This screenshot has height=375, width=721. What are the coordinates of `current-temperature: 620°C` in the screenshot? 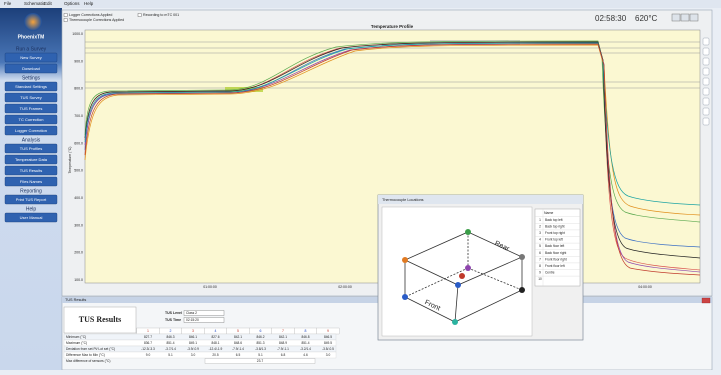 It's located at (646, 18).